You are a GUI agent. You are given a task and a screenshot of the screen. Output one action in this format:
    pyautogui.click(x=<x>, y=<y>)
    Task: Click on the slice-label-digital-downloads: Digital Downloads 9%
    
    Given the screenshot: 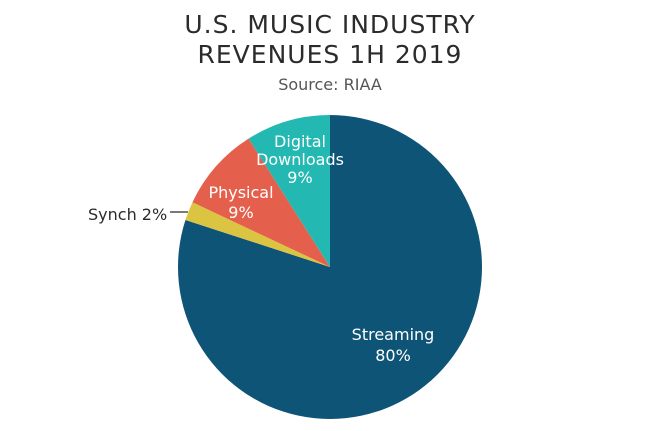 What is the action you would take?
    pyautogui.click(x=300, y=159)
    